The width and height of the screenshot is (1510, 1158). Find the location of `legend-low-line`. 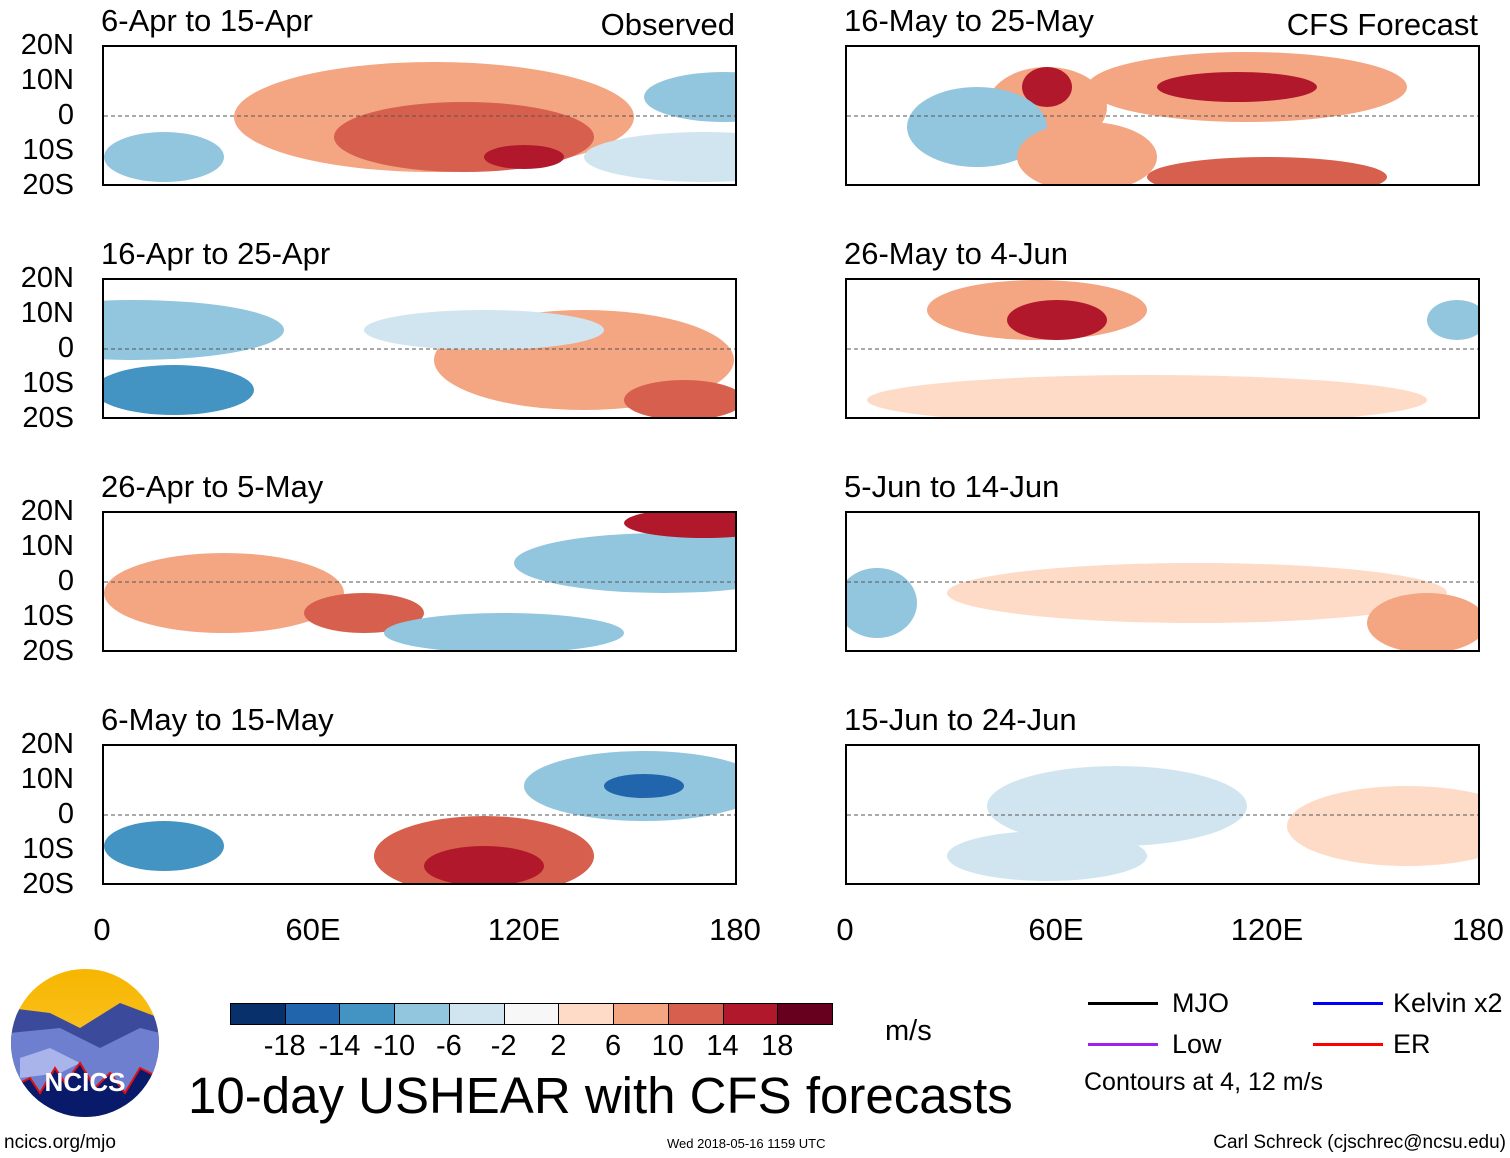

legend-low-line is located at coordinates (1123, 1044).